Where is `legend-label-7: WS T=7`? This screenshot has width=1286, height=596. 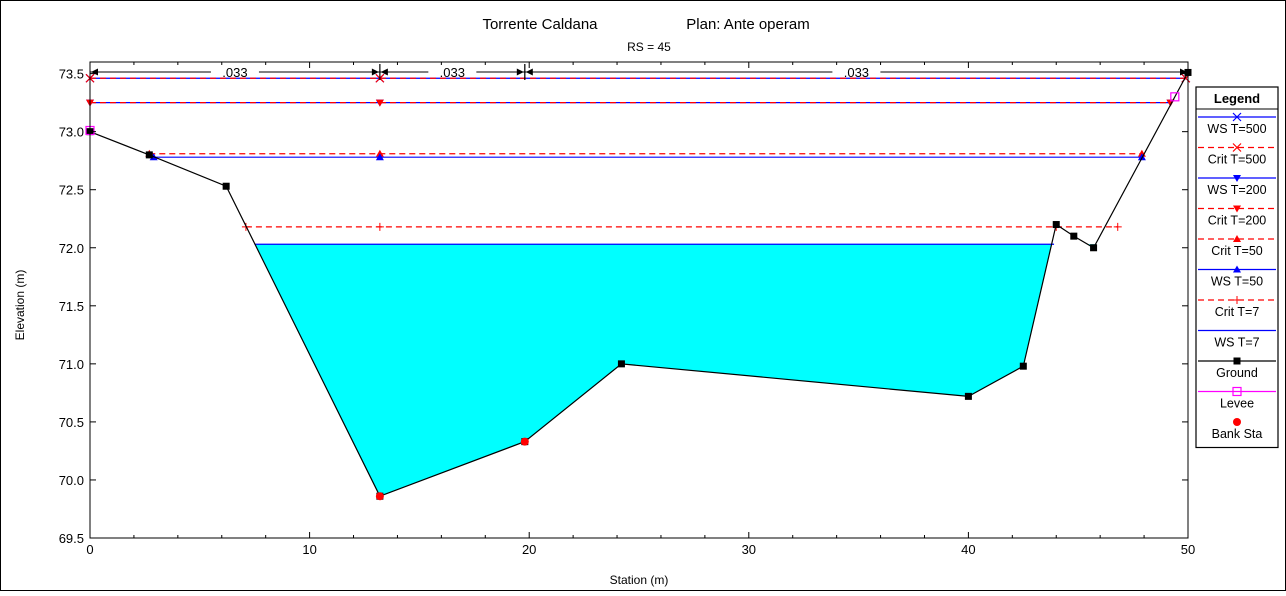
legend-label-7: WS T=7 is located at coordinates (1236, 343).